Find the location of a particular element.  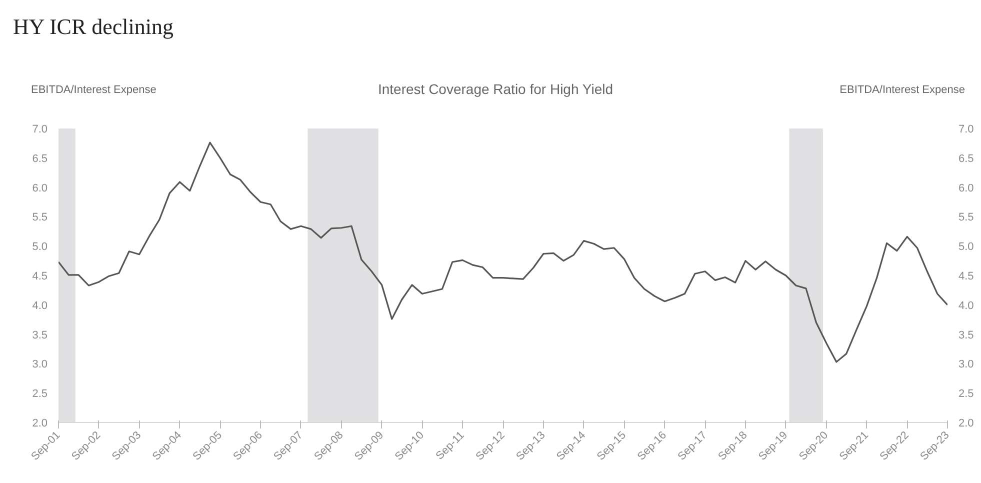

y-tick-label: 3.0 is located at coordinates (40, 364).